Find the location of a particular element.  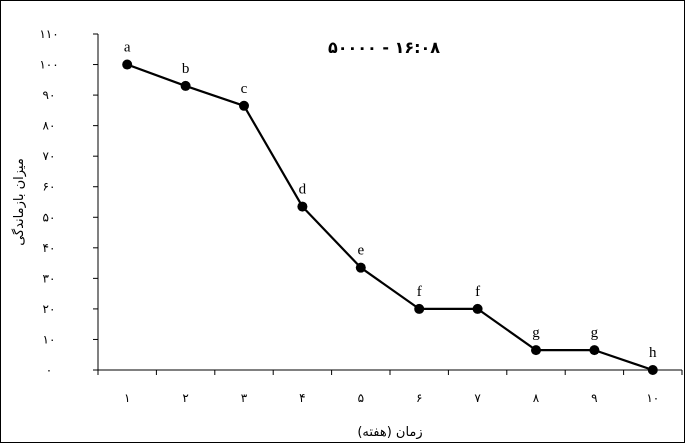

x-tick-label: ۱۰ is located at coordinates (652, 398).